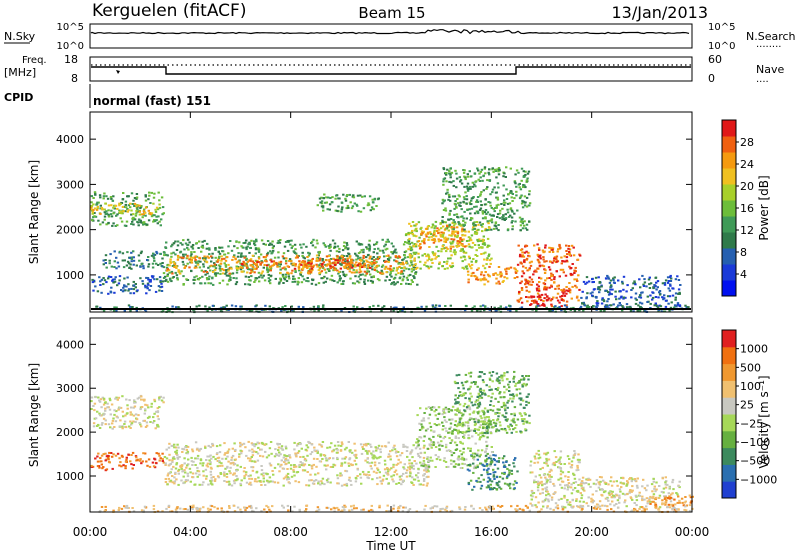 Image resolution: width=800 pixels, height=554 pixels. Describe the element at coordinates (747, 230) in the screenshot. I see `colorbar-tick-label: 12` at that location.